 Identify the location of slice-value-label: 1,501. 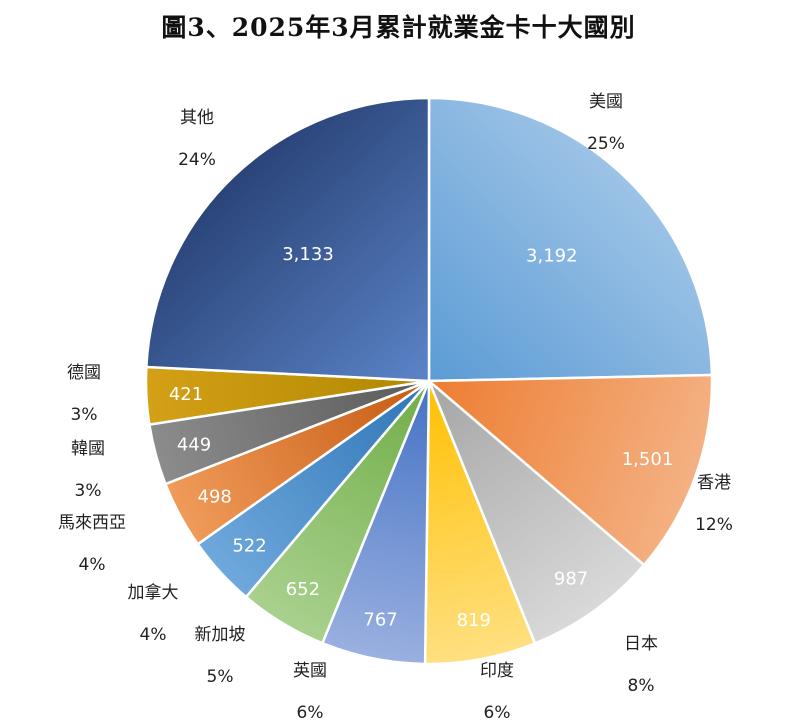
(648, 459).